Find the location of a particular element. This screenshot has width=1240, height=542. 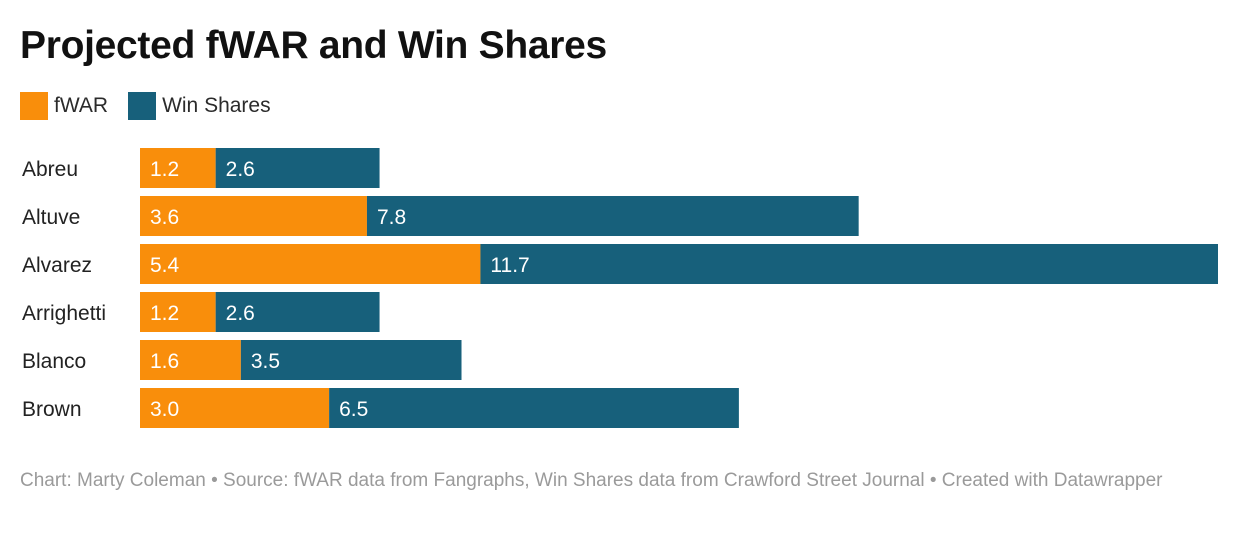

category-label-blanco: Blanco is located at coordinates (54, 361).